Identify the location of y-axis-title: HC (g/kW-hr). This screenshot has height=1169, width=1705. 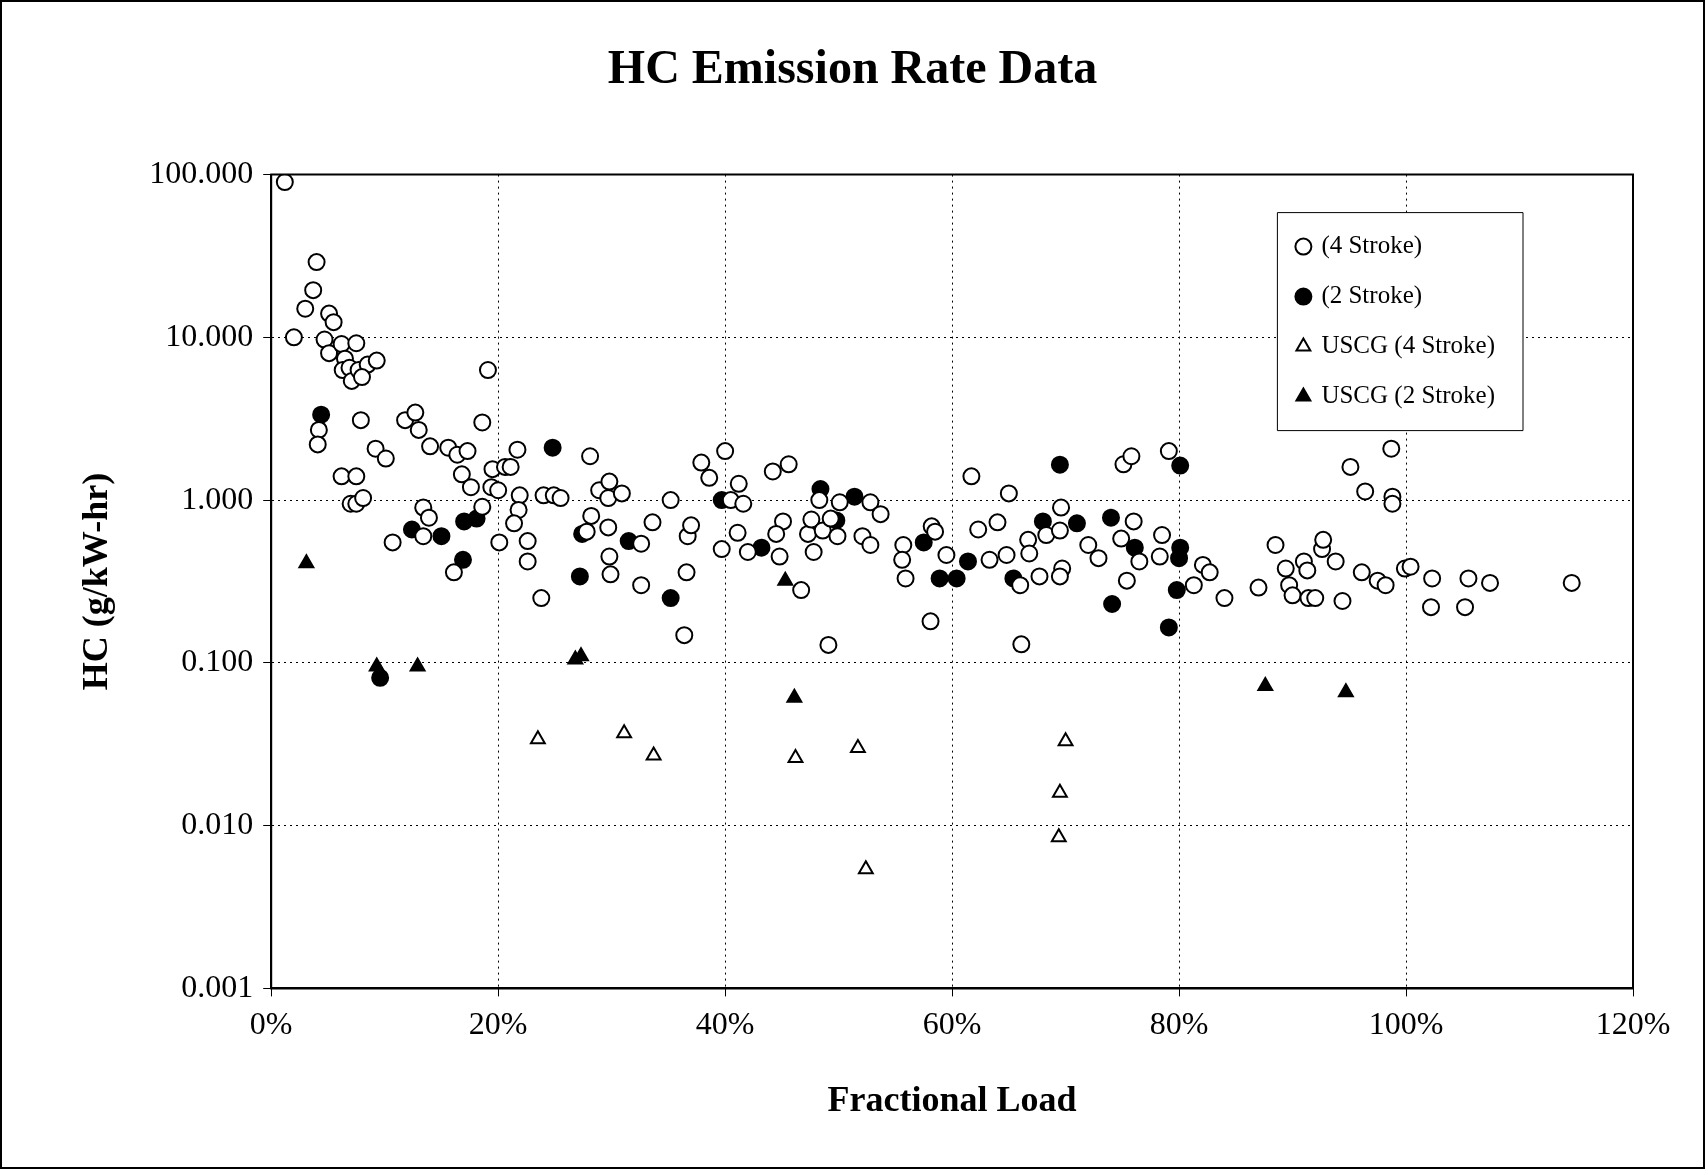
(94, 581).